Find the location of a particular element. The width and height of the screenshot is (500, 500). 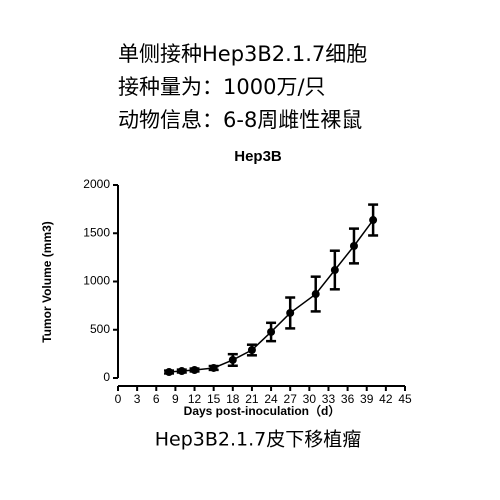

x-tick-label: 0 is located at coordinates (118, 399).